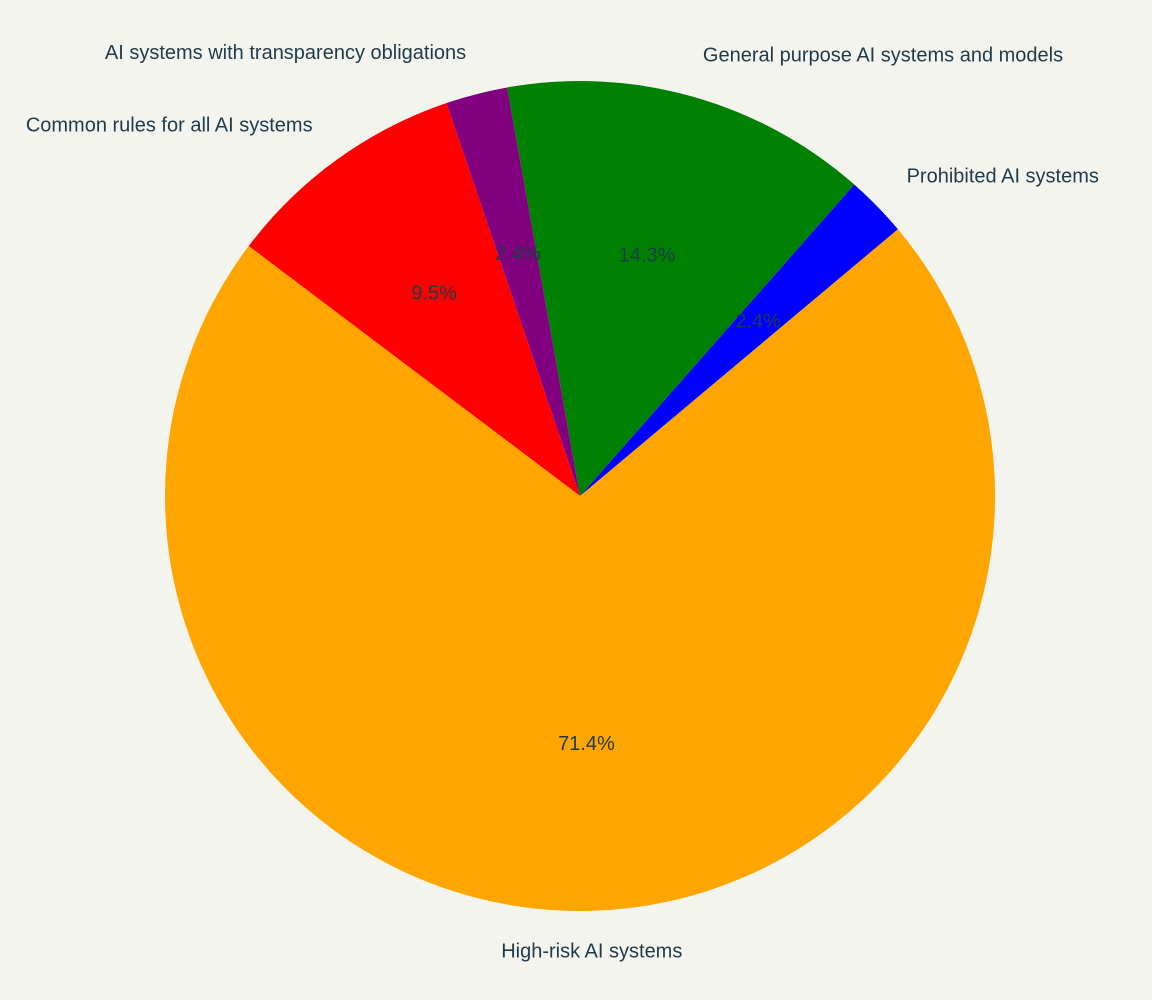  I want to click on category-label-2: AI systems with transparency obligations, so click(285, 53).